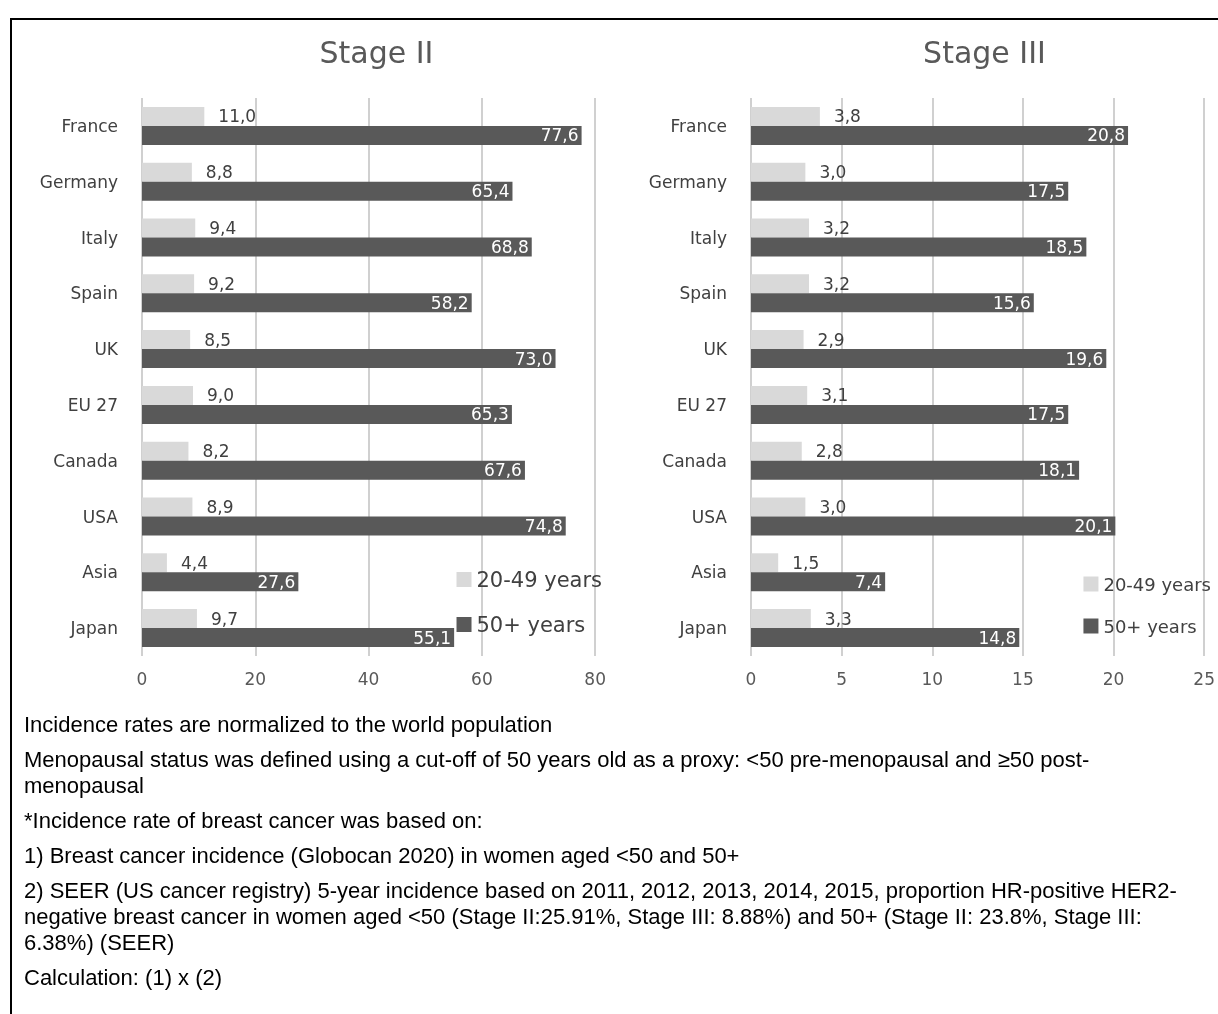  What do you see at coordinates (833, 172) in the screenshot?
I see `data-label: 3,0` at bounding box center [833, 172].